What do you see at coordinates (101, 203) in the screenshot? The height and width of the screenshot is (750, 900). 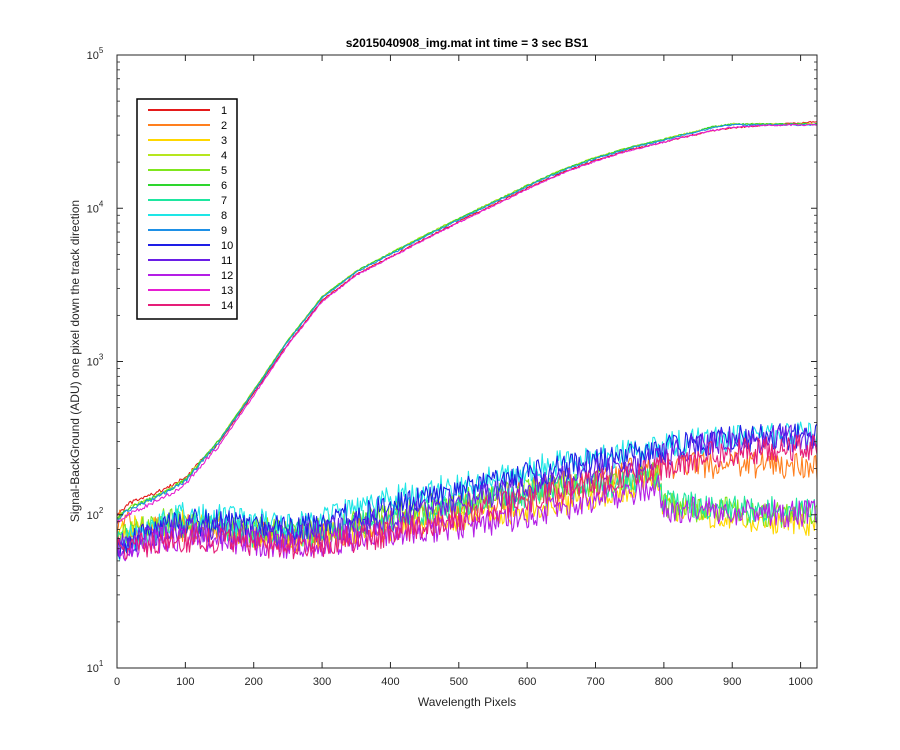 I see `y-tick-exponent: 4` at bounding box center [101, 203].